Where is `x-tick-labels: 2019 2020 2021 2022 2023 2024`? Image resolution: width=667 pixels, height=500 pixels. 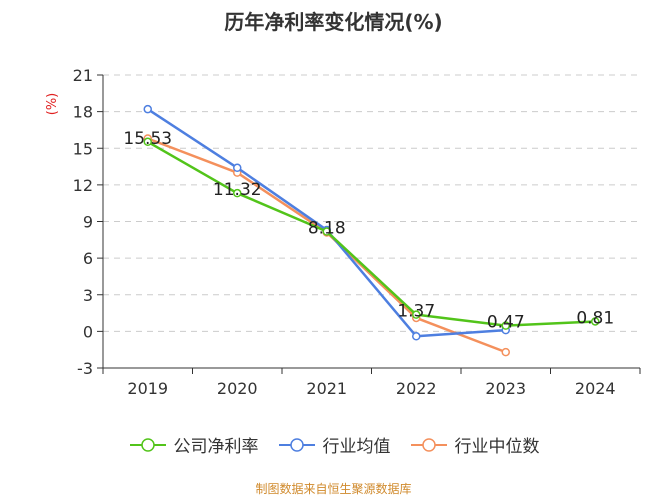
x-tick-labels: 2019 2020 2021 2022 2023 2024 is located at coordinates (371, 388).